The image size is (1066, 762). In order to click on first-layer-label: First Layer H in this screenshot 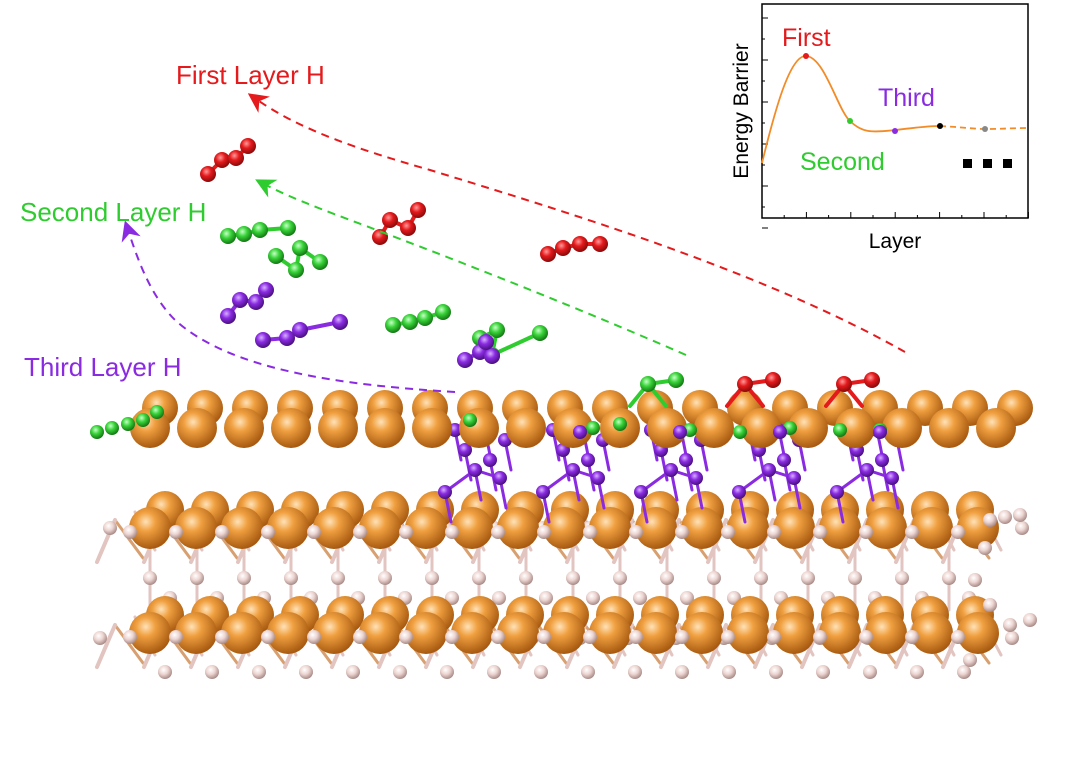, I will do `click(250, 75)`.